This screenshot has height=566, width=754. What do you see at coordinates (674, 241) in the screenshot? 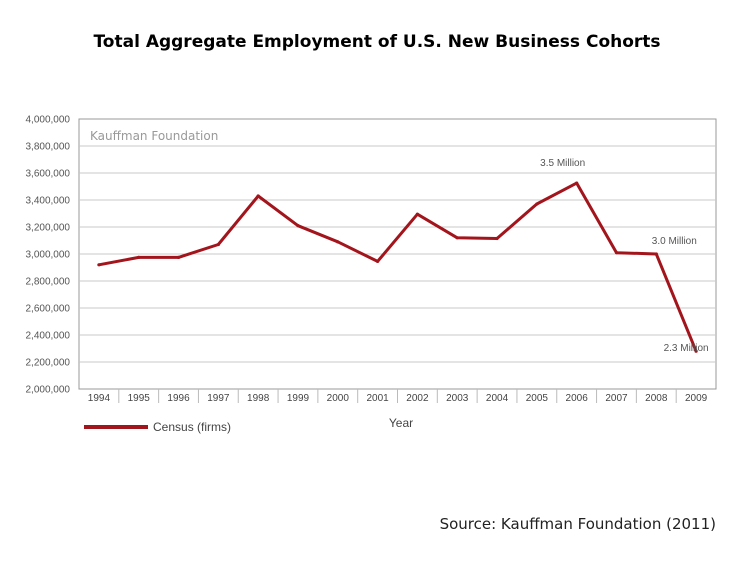
I see `data-label: 3.0 Million` at bounding box center [674, 241].